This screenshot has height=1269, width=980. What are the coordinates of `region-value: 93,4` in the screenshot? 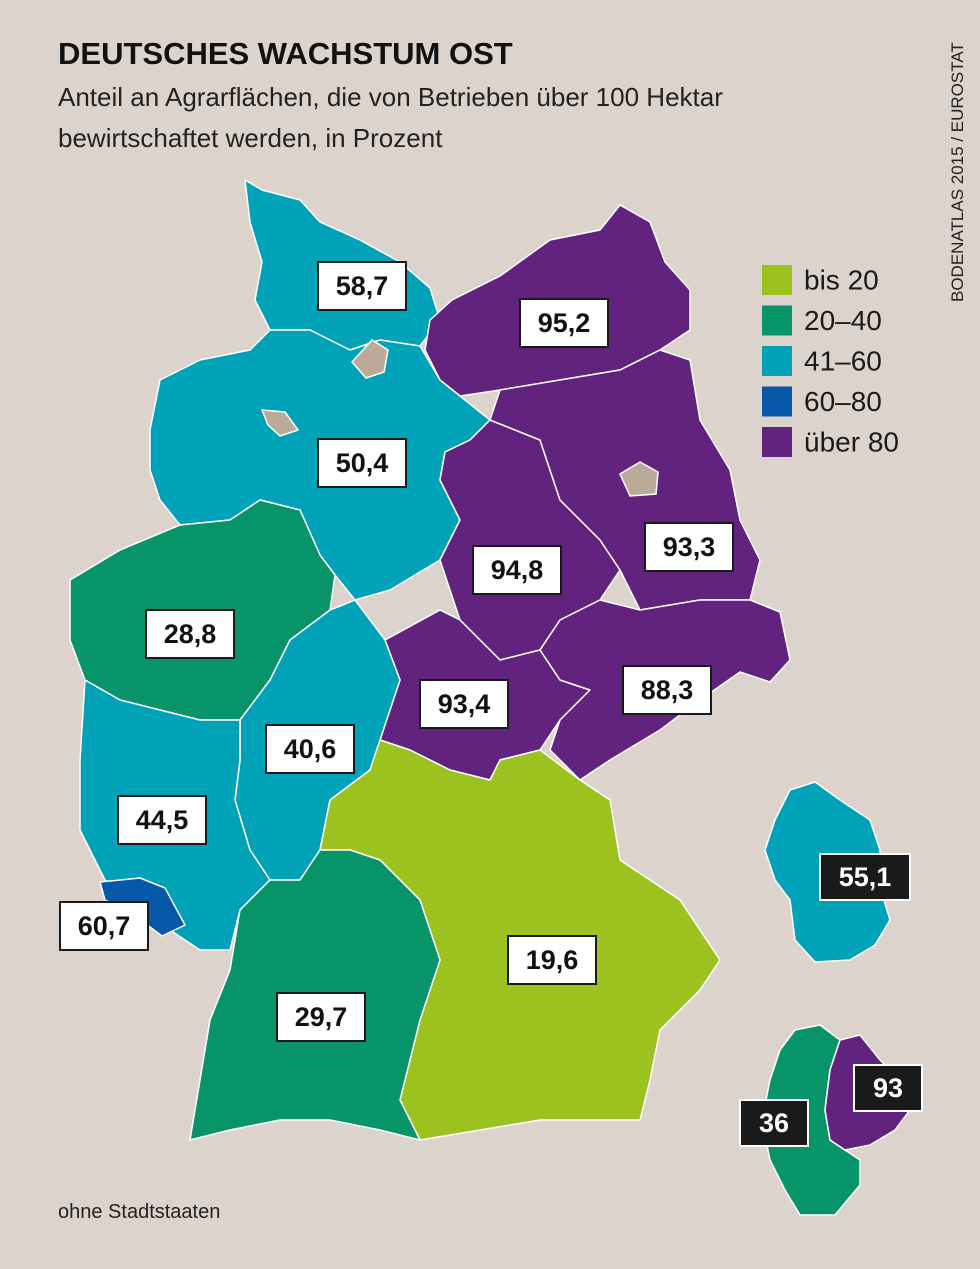 It's located at (464, 704).